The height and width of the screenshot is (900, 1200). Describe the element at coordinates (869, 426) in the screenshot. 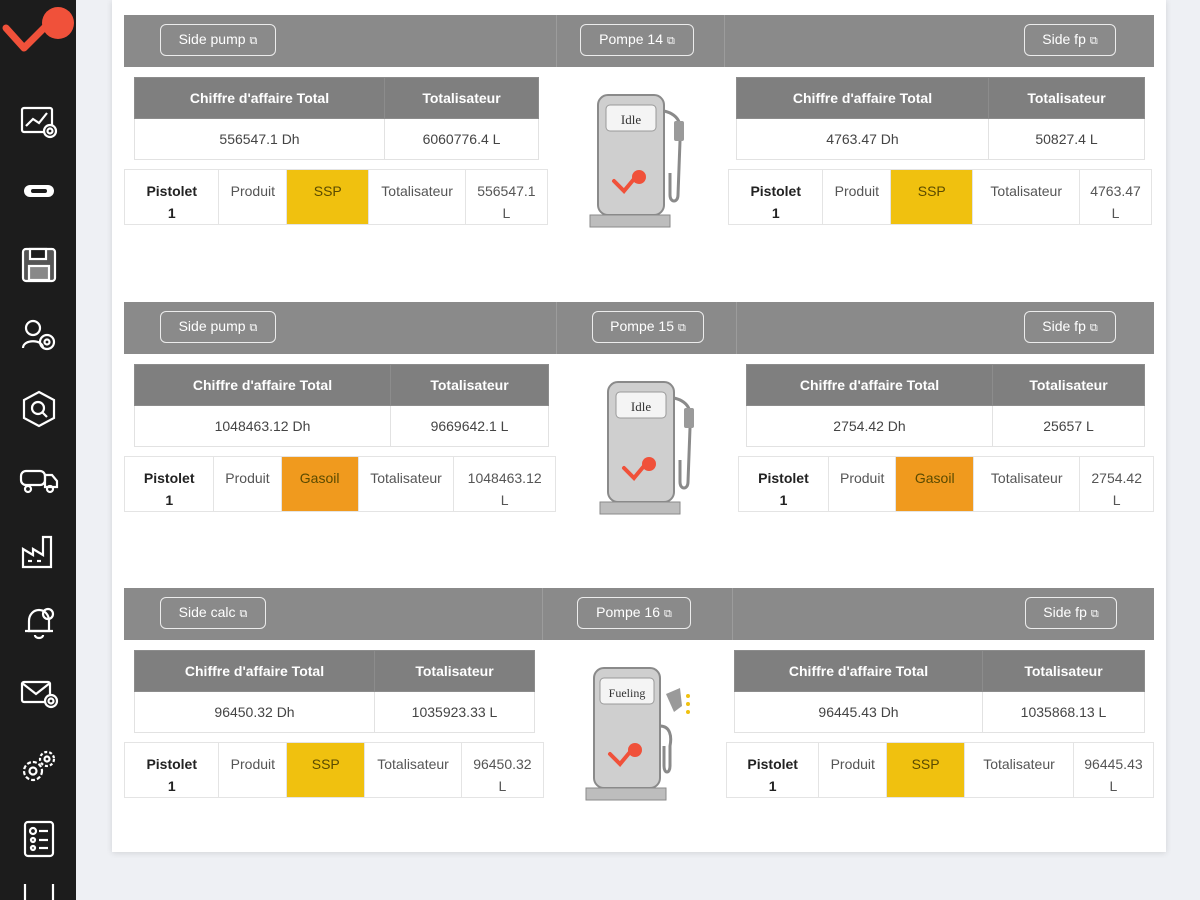

I see `chiffre-affaire-value: 2754.42 Dh` at that location.